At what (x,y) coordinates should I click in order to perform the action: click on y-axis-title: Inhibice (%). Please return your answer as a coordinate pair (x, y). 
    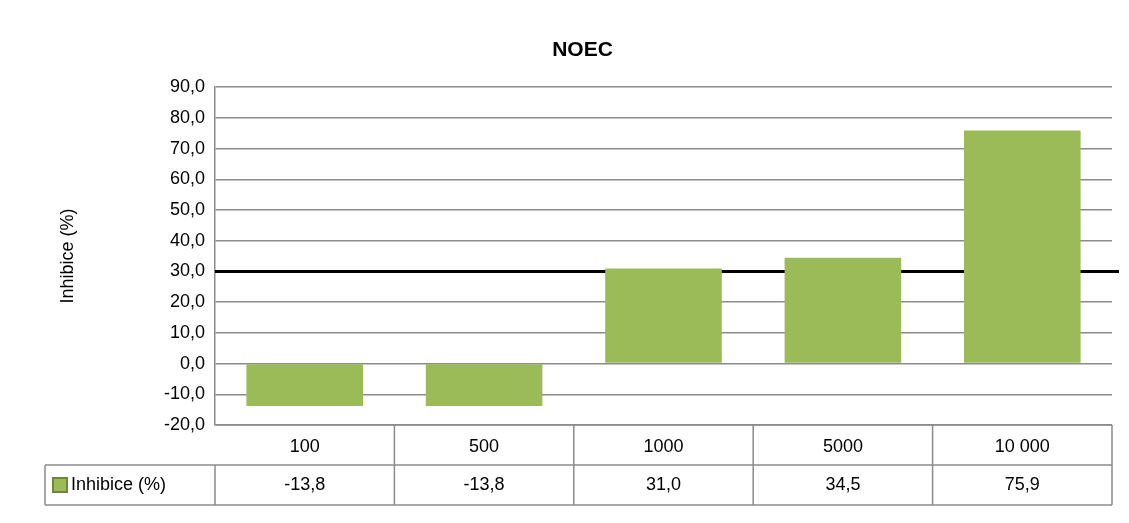
    Looking at the image, I should click on (66, 256).